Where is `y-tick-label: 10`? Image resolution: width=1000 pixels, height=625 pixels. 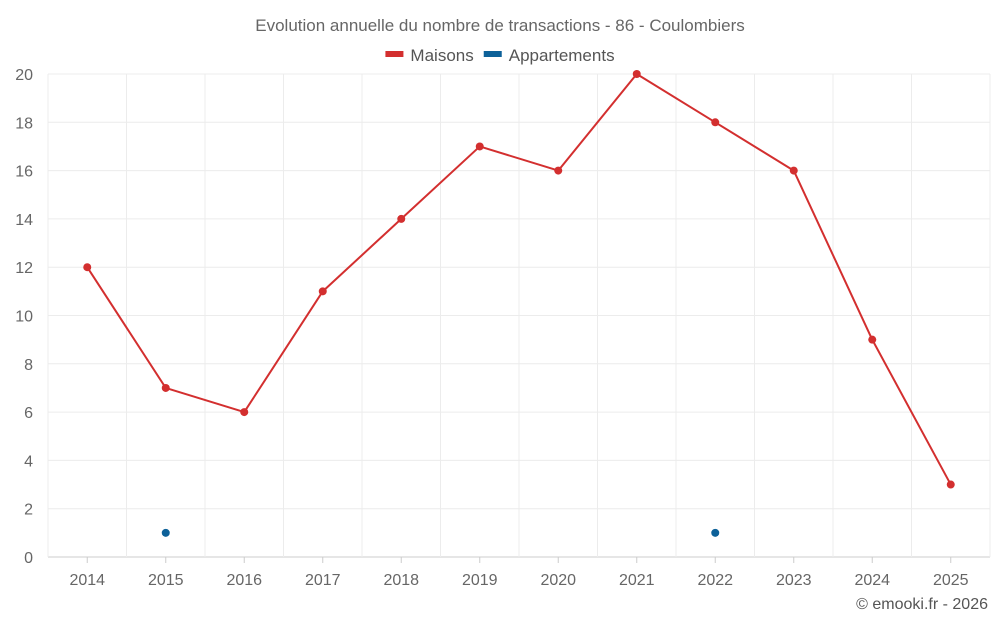
y-tick-label: 10 is located at coordinates (24, 317).